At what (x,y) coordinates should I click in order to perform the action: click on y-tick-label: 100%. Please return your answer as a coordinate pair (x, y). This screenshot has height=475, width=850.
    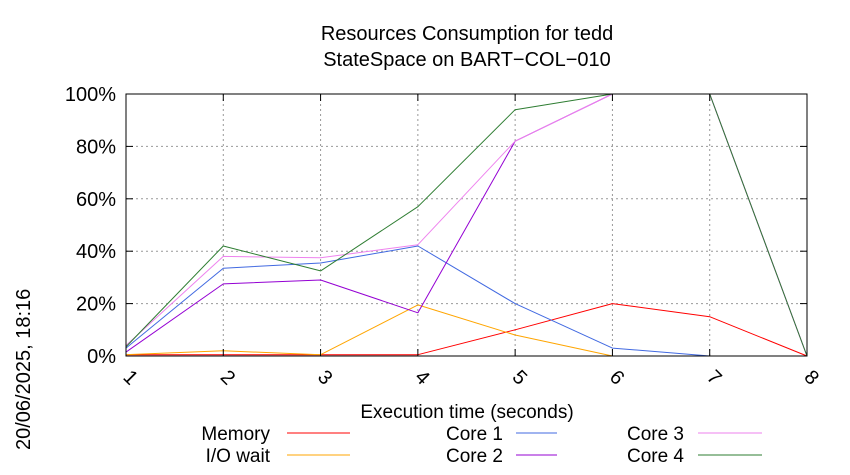
    Looking at the image, I should click on (90, 95).